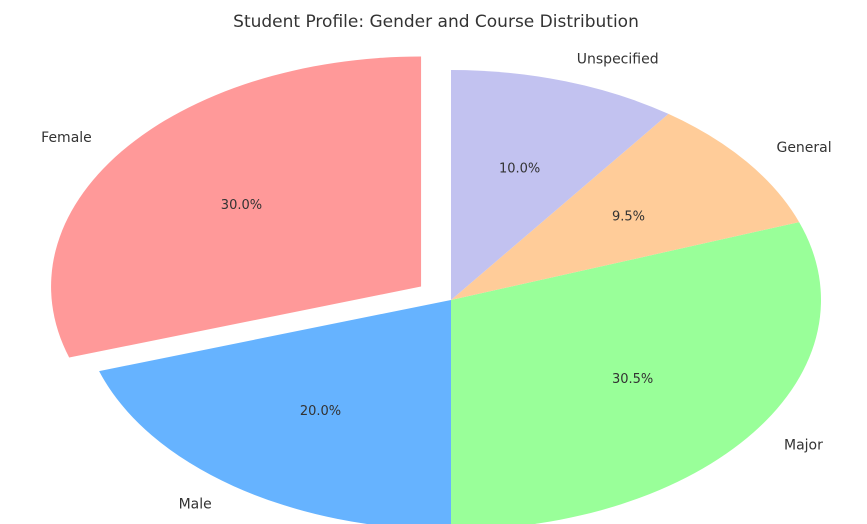 Image resolution: width=867 pixels, height=524 pixels. Describe the element at coordinates (803, 148) in the screenshot. I see `slice-label: General` at that location.